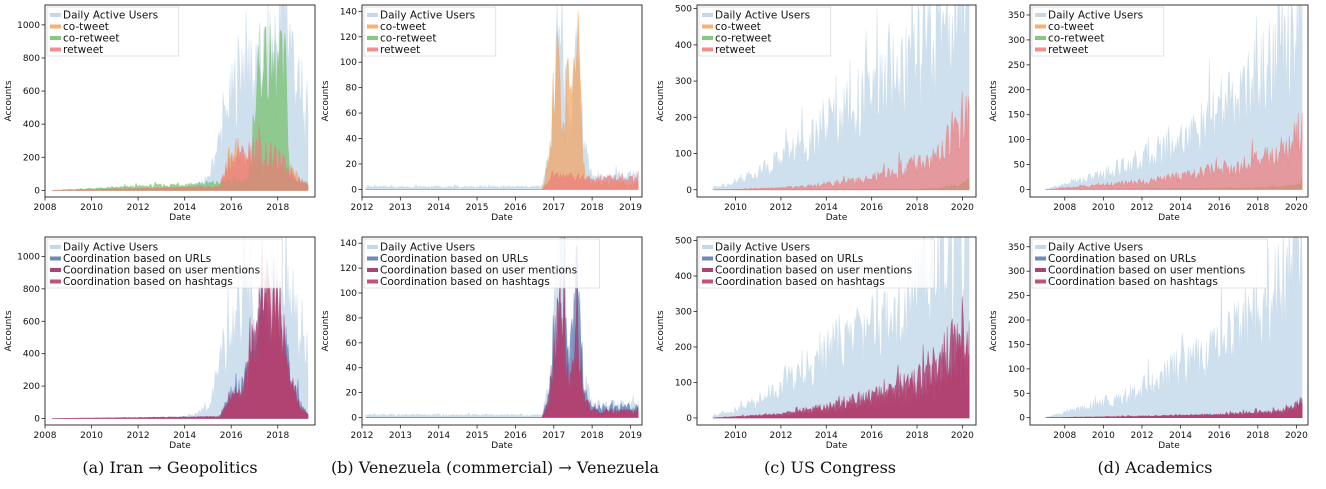 The height and width of the screenshot is (489, 1326). What do you see at coordinates (1155, 467) in the screenshot?
I see `caption-d: (d) Academics` at bounding box center [1155, 467].